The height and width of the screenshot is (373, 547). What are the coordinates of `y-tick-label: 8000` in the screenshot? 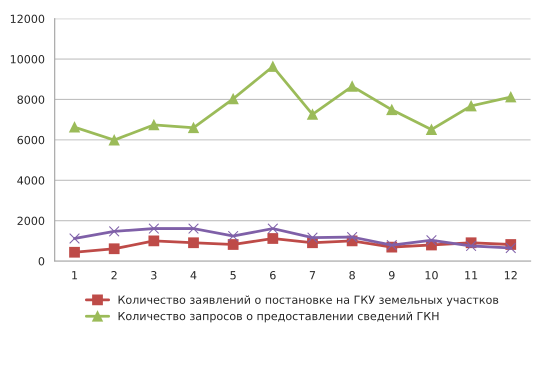 It's located at (30, 99).